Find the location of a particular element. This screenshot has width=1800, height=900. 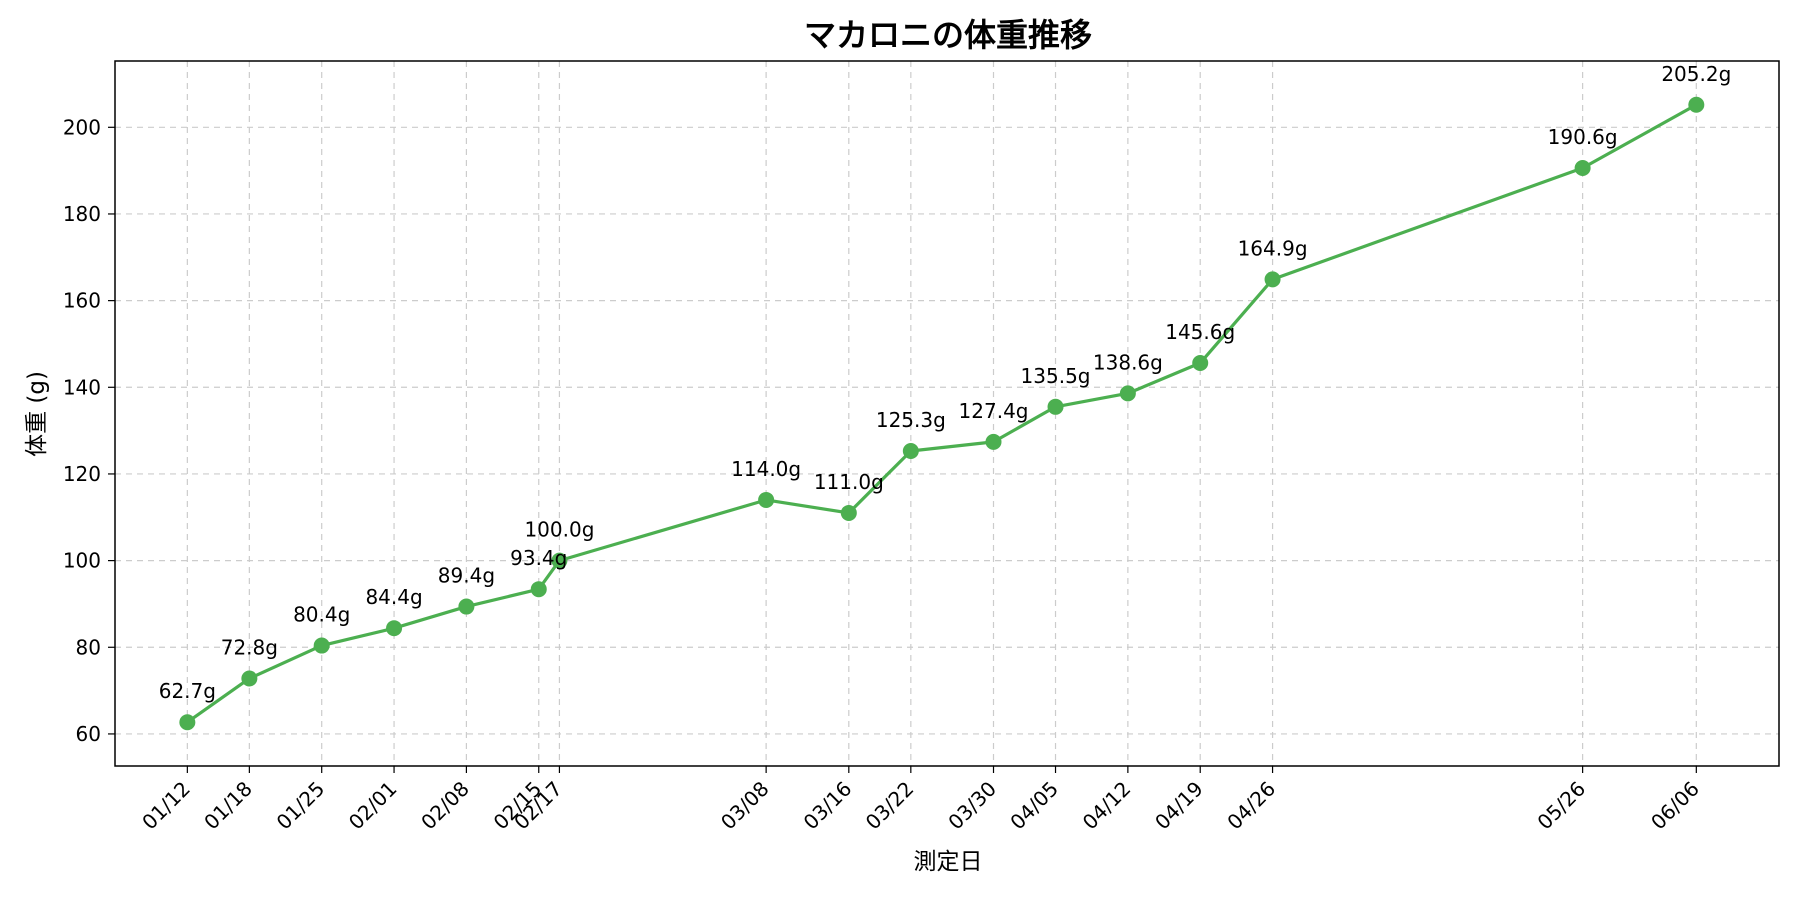

x-axis-title: 測定日 is located at coordinates (948, 862).